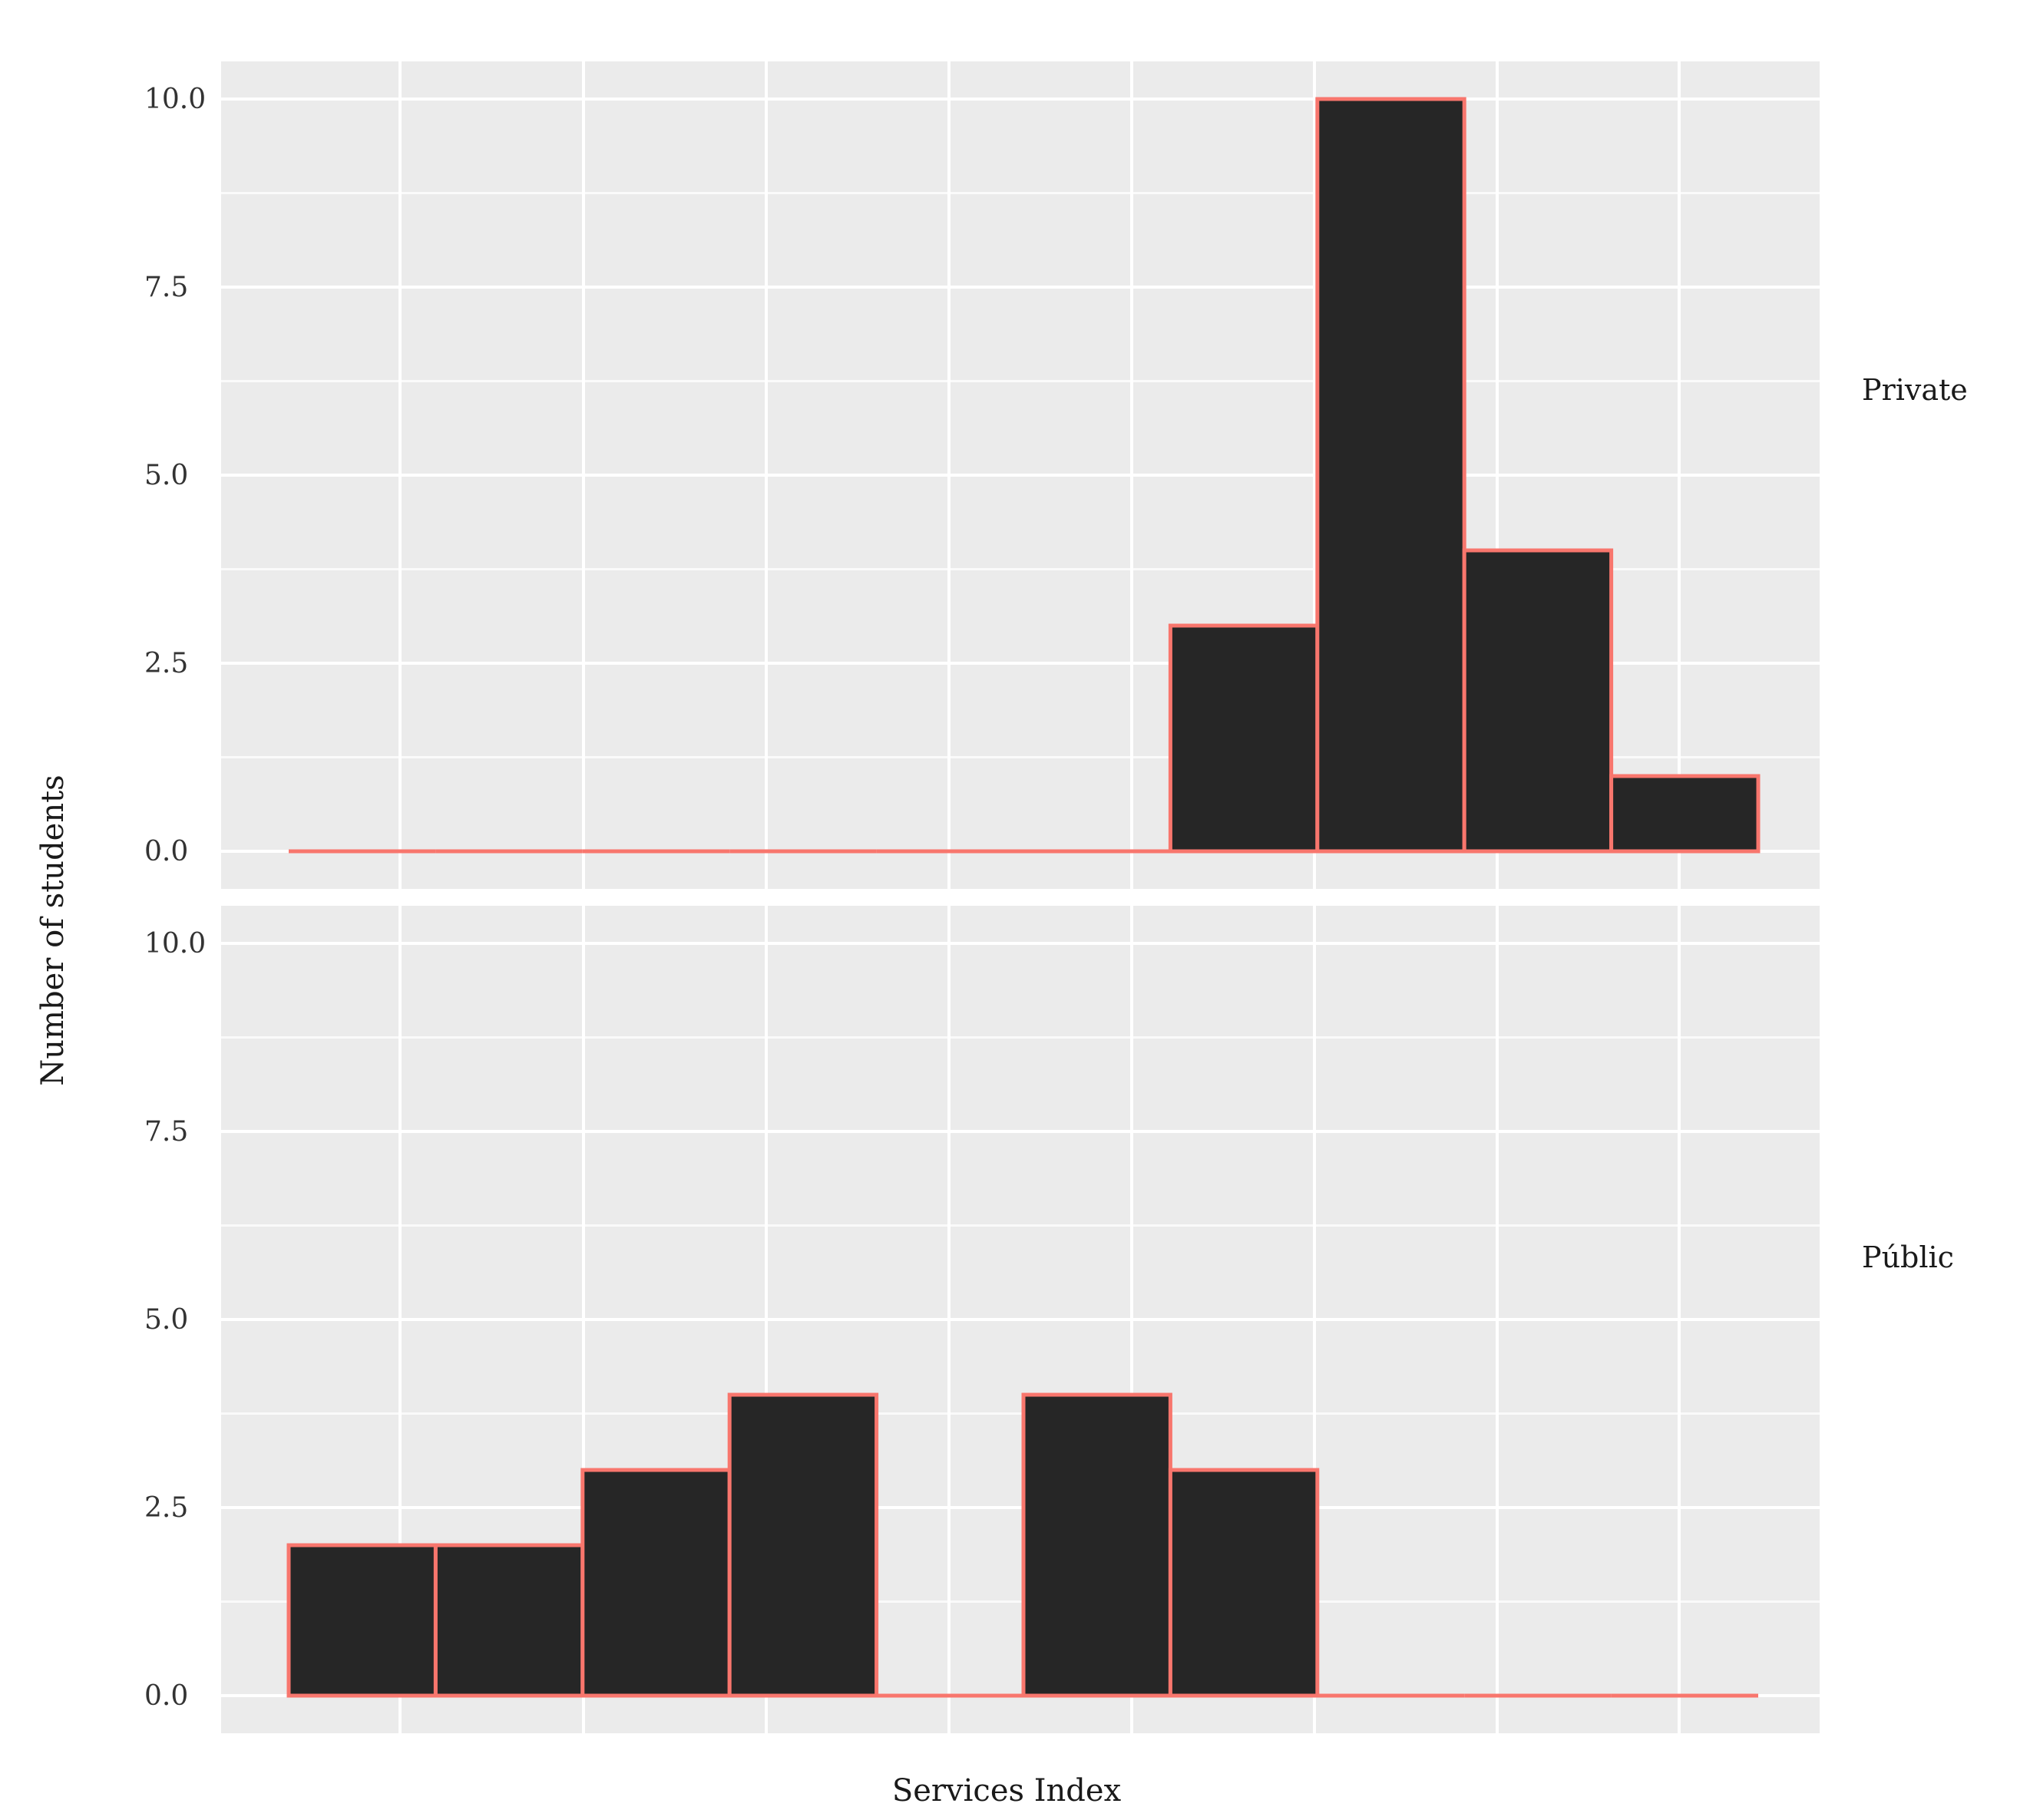 The image size is (2040, 1820). Describe the element at coordinates (53, 930) in the screenshot. I see `y-axis-title: Number of students` at that location.